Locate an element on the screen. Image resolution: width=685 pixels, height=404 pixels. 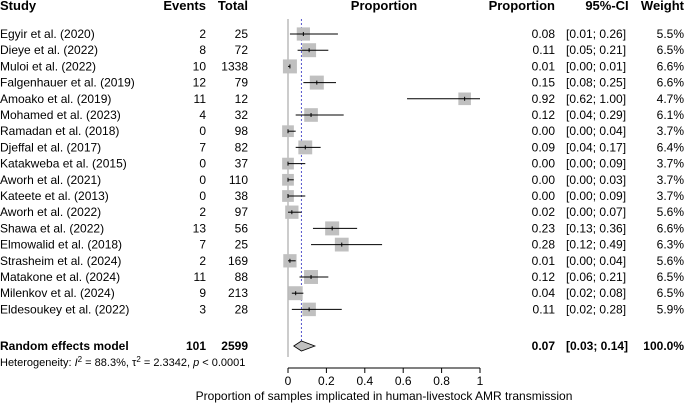
header-proportion: Proportion is located at coordinates (522, 6).